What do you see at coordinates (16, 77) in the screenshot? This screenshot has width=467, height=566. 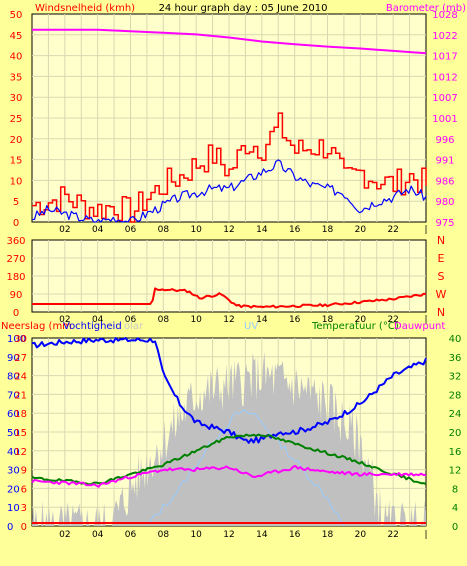 I see `wind-y-tick: 35` at bounding box center [16, 77].